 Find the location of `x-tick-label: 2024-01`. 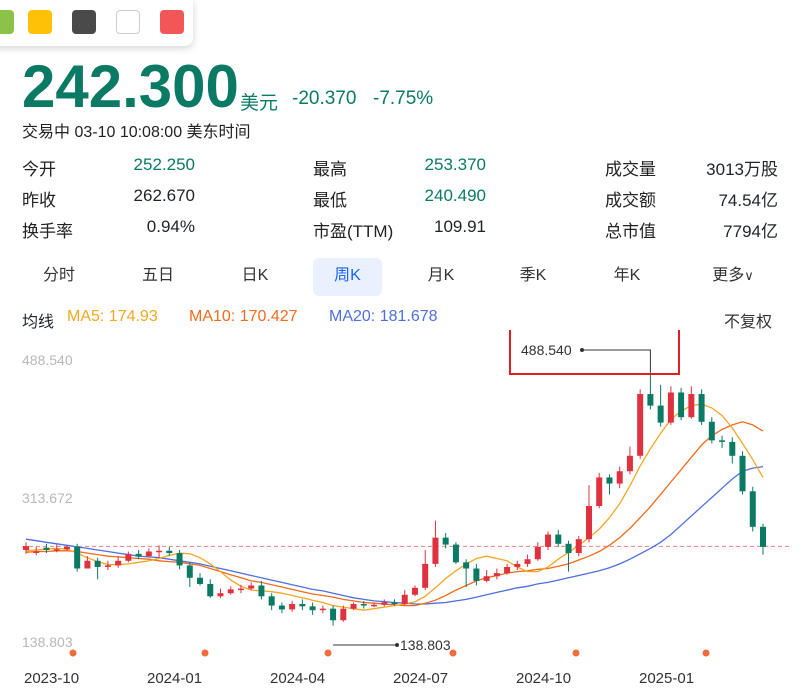

x-tick-label: 2024-01 is located at coordinates (174, 678).